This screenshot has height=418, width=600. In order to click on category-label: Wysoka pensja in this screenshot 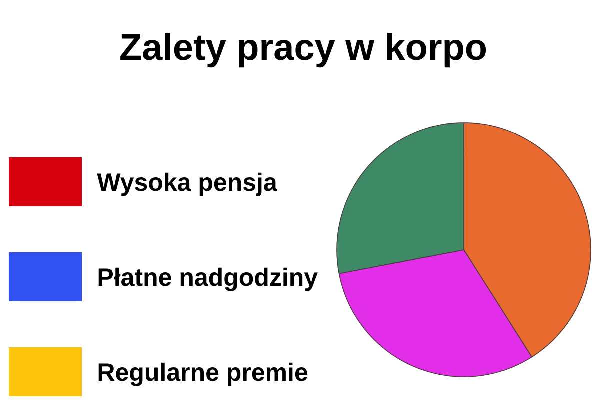, I will do `click(187, 184)`.